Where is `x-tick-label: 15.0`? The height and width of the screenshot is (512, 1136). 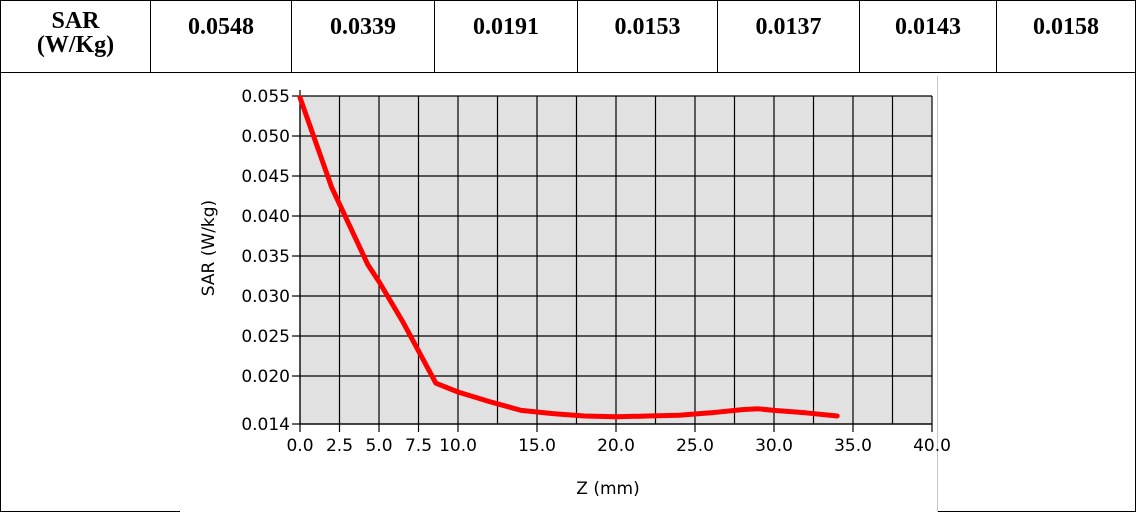 x-tick-label: 15.0 is located at coordinates (537, 446).